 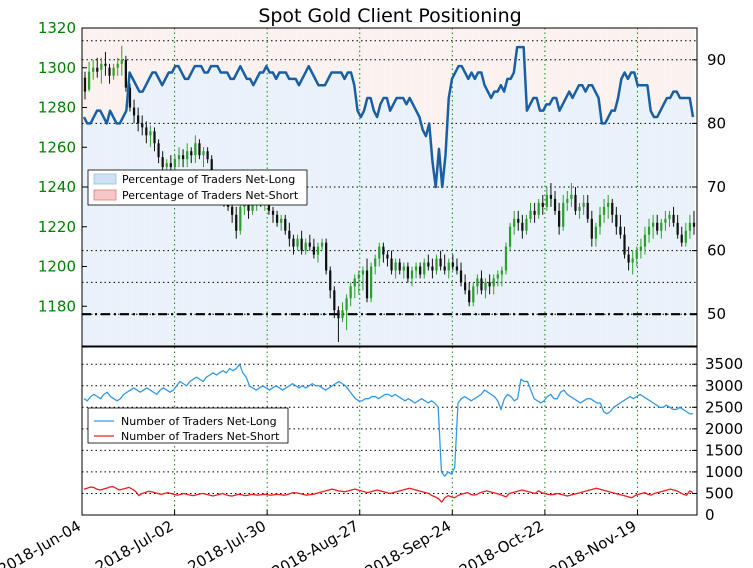 I want to click on percentage-tick-label: 80, so click(x=716, y=123).